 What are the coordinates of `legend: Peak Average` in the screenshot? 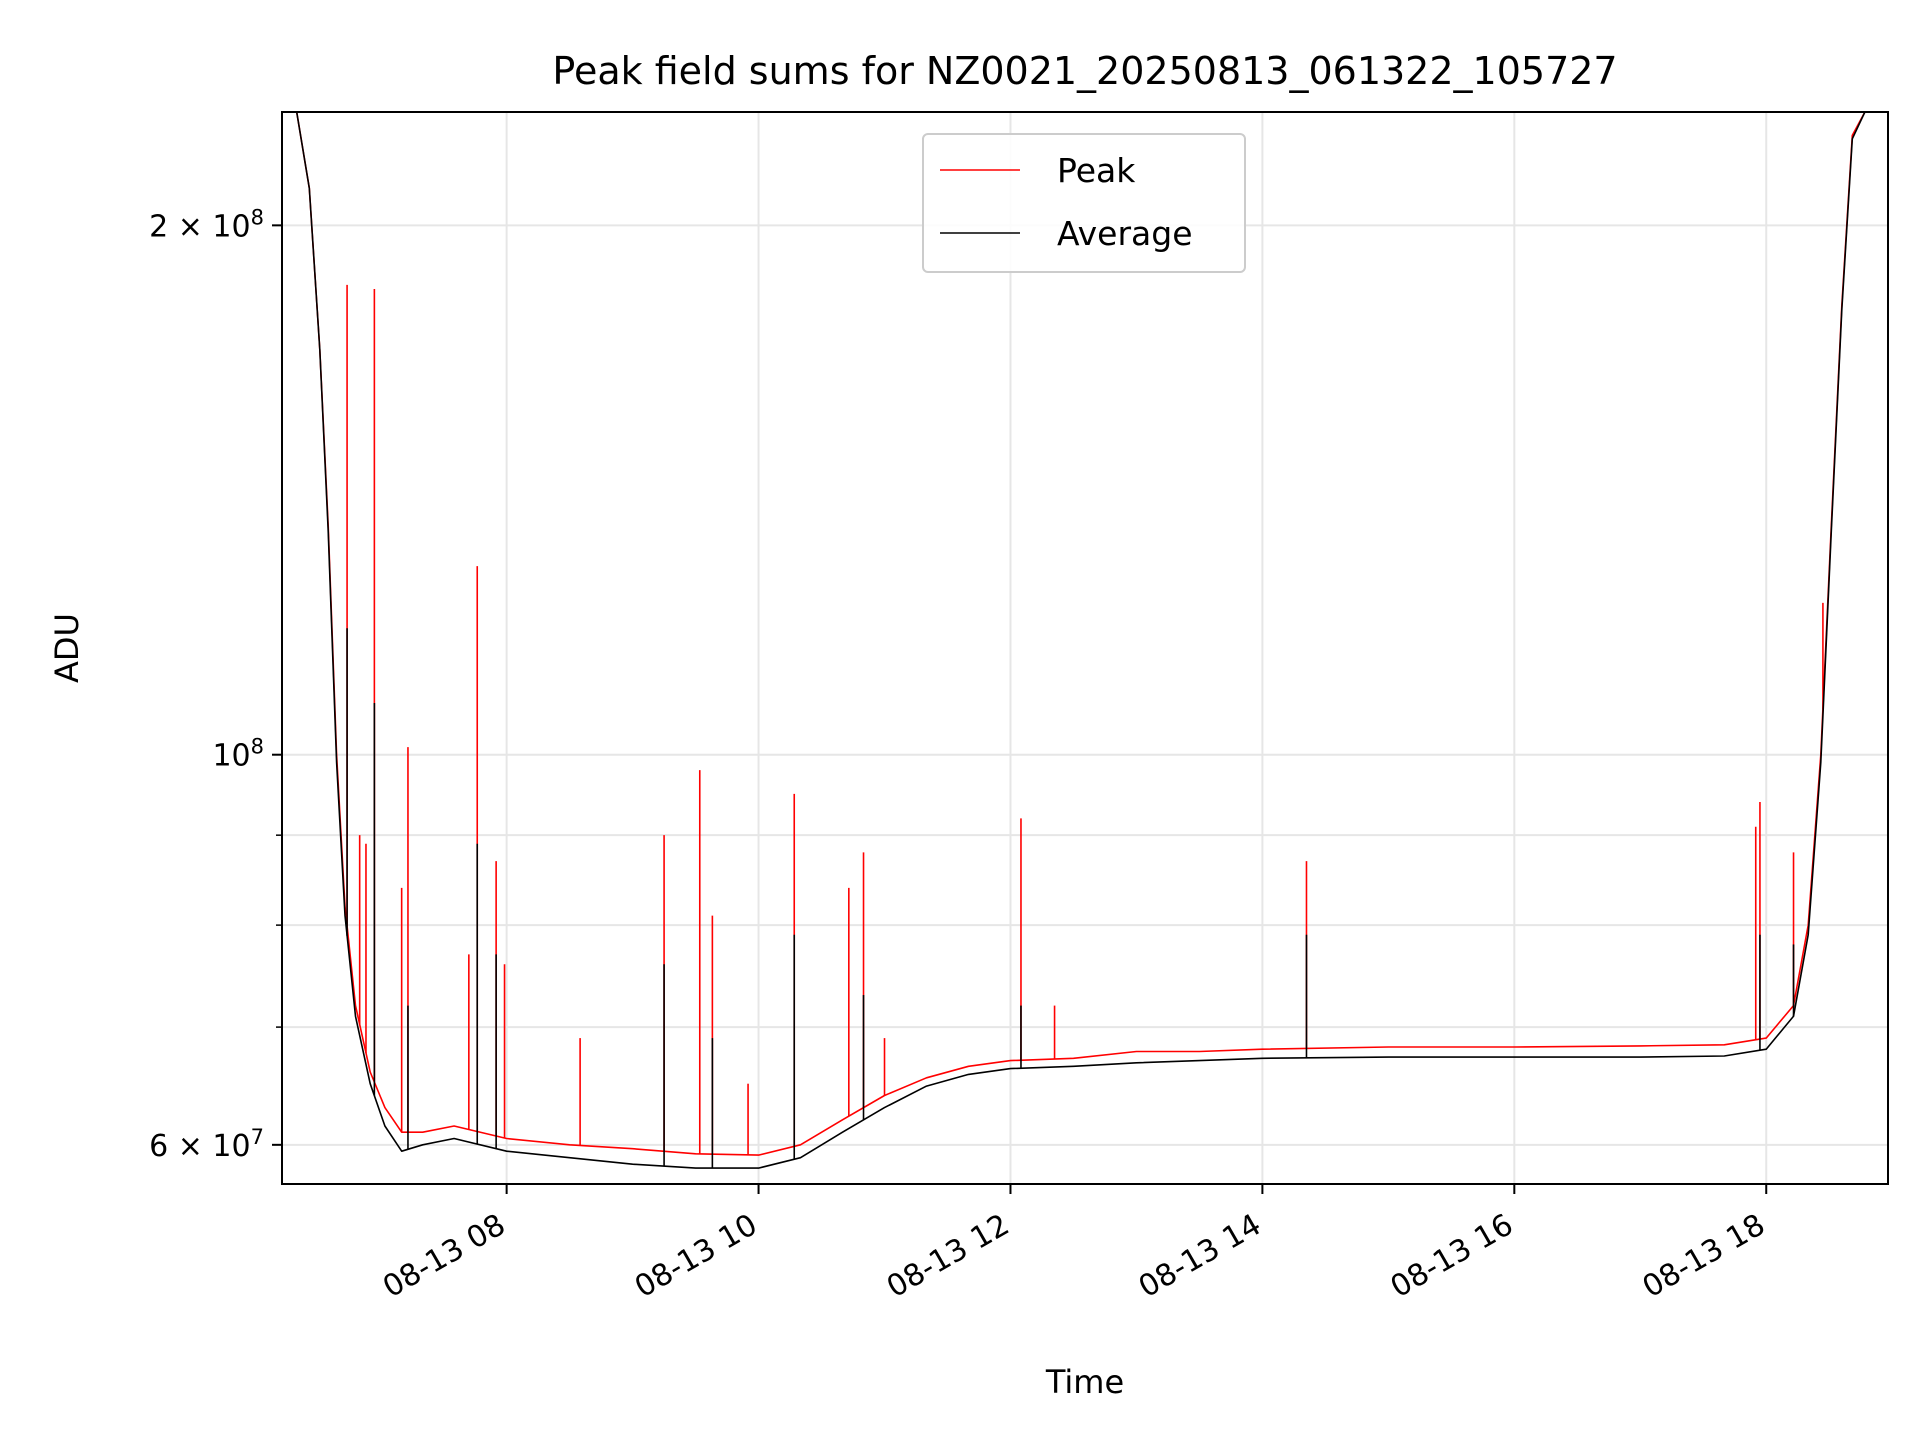 It's located at (1084, 203).